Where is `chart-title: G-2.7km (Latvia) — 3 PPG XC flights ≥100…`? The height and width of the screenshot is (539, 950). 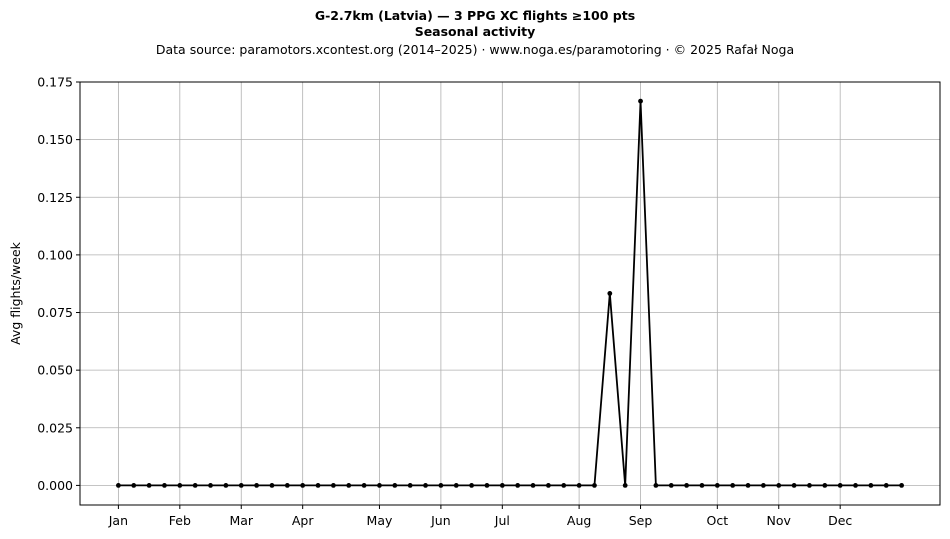 chart-title: G-2.7km (Latvia) — 3 PPG XC flights ≥100… is located at coordinates (475, 15).